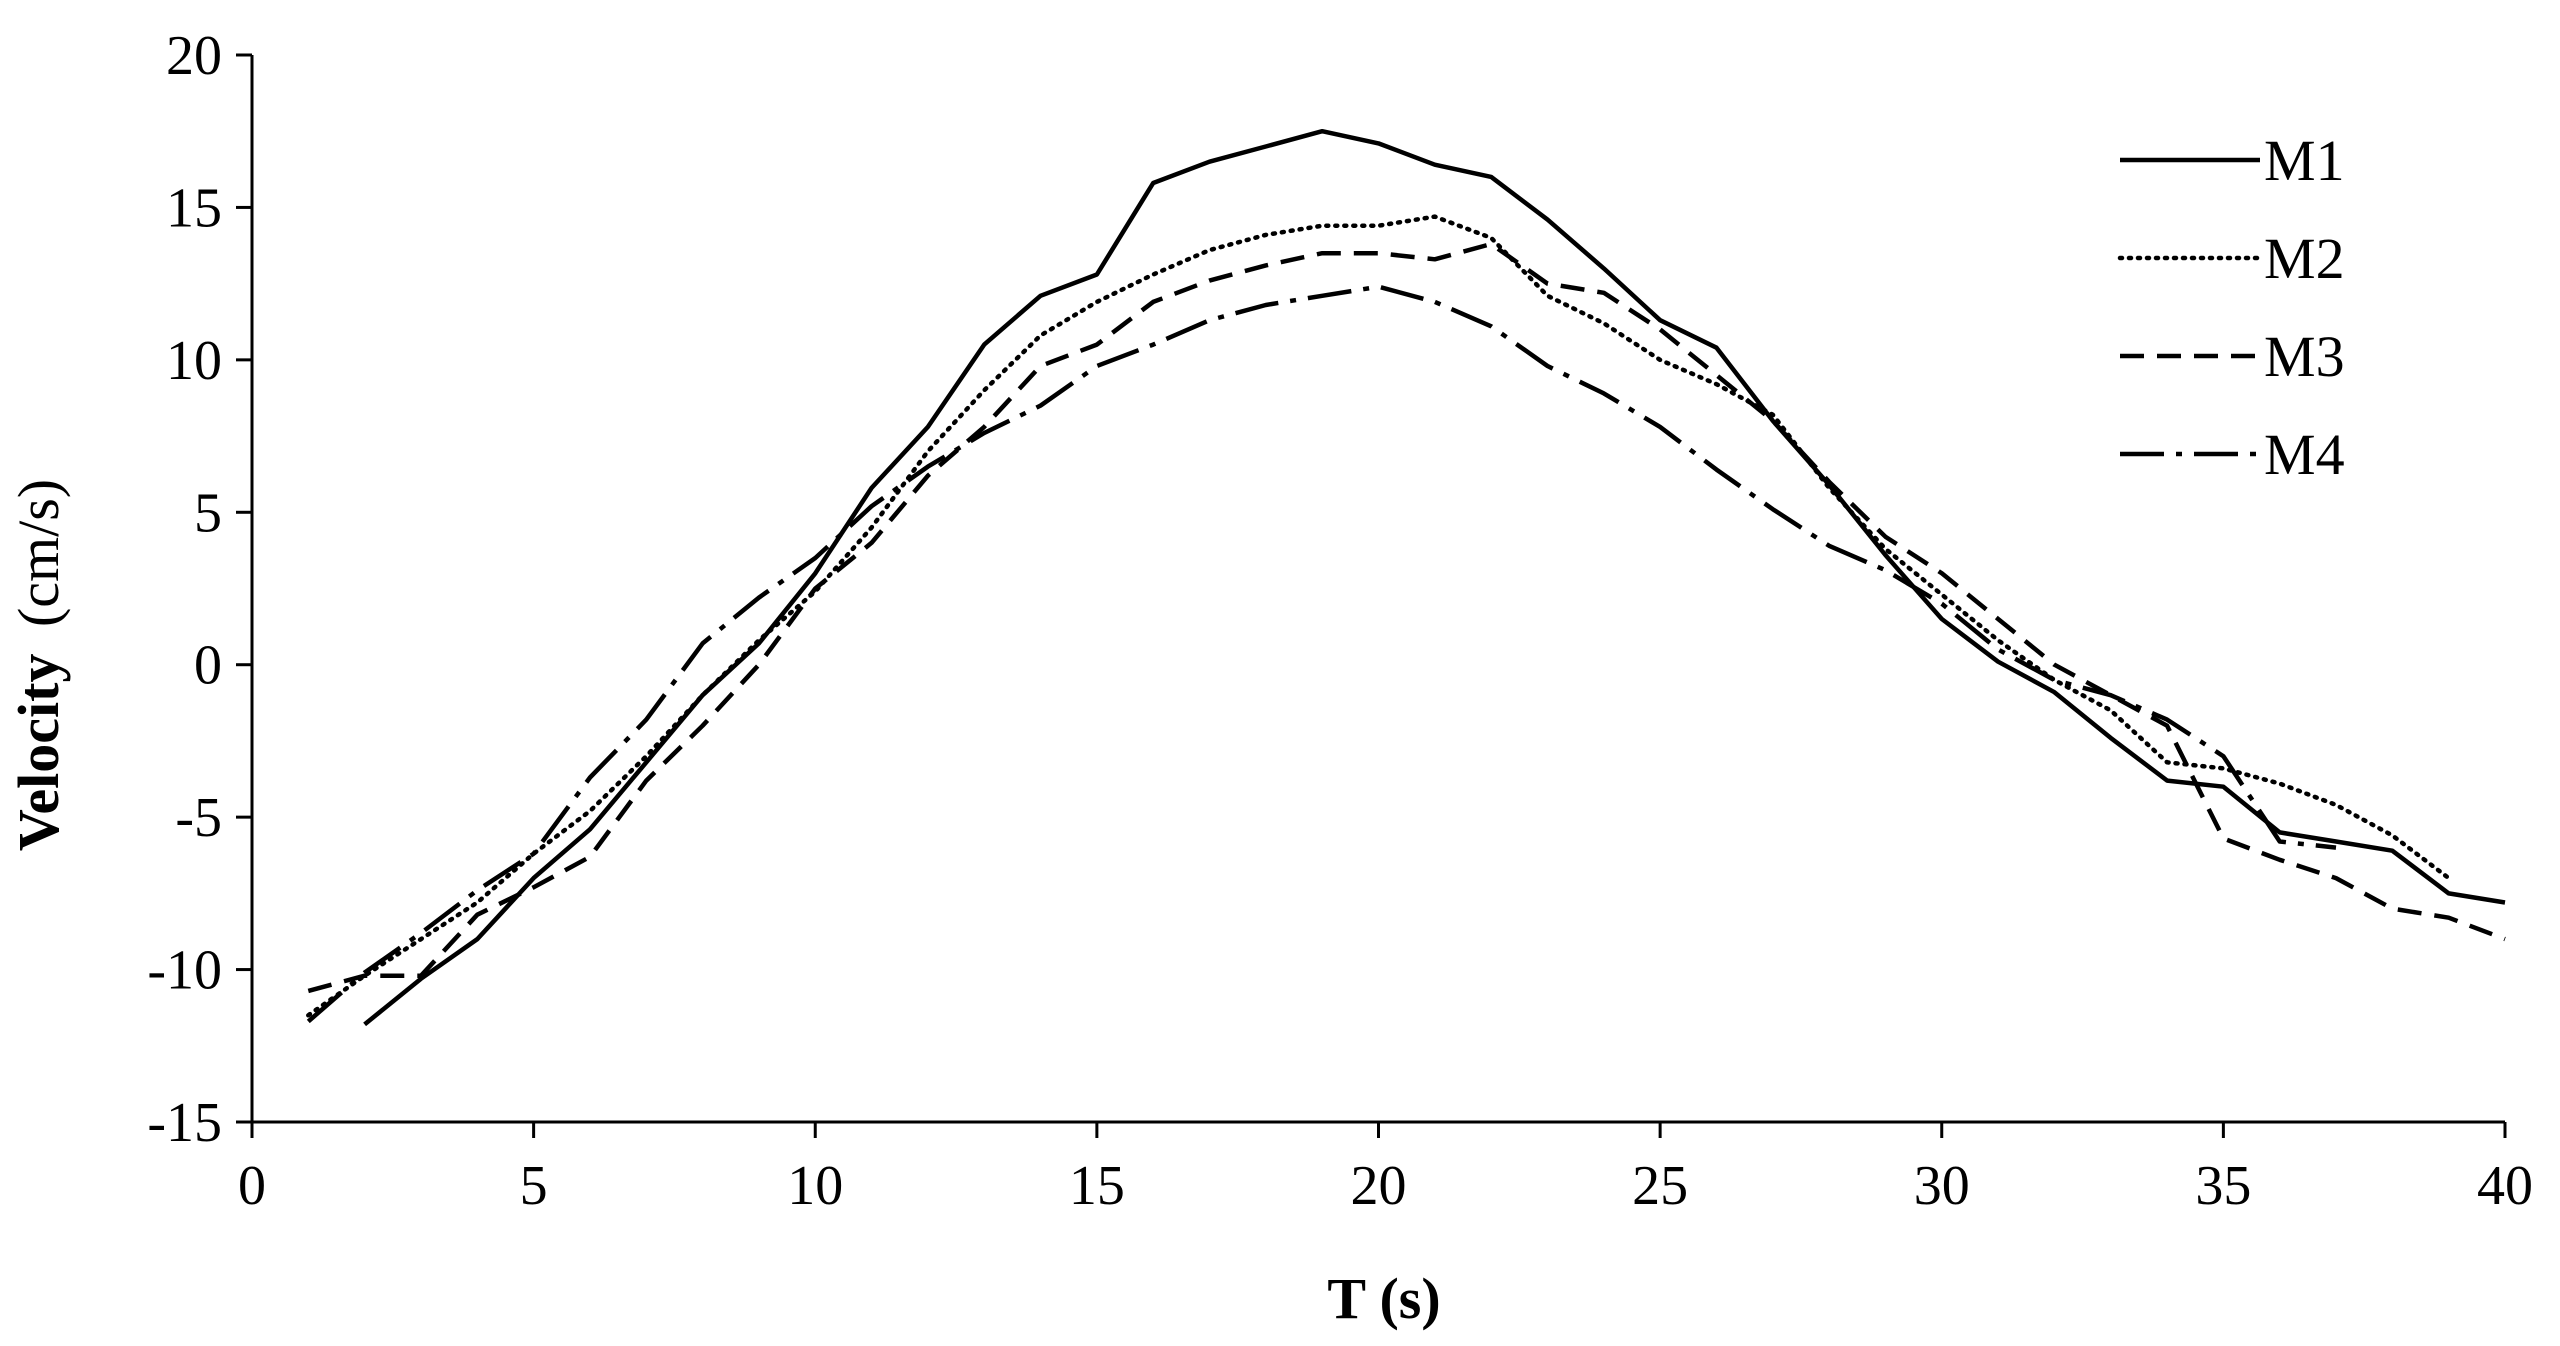 This screenshot has width=2560, height=1346. What do you see at coordinates (2505, 1186) in the screenshot?
I see `x-tick-label: 40` at bounding box center [2505, 1186].